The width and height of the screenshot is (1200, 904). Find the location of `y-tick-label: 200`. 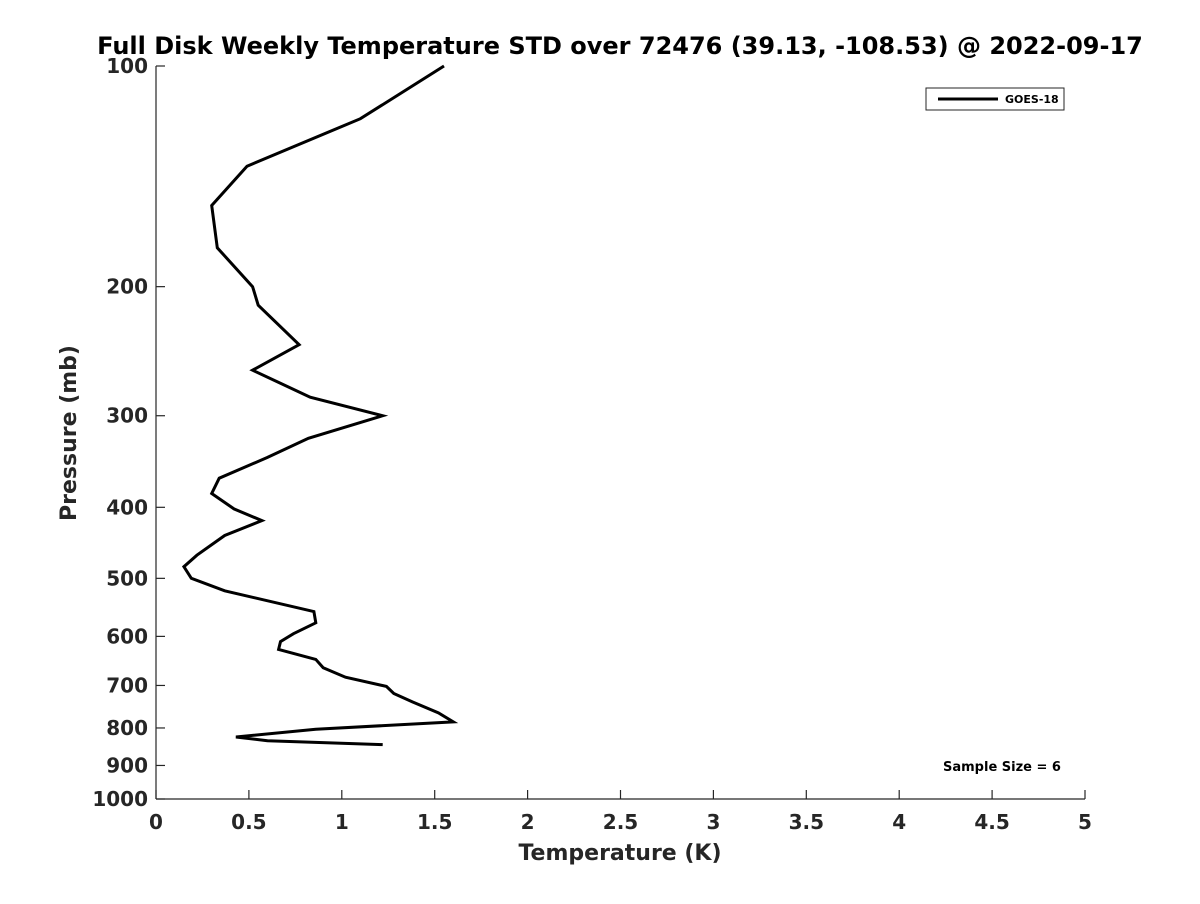

y-tick-label: 200 is located at coordinates (127, 287).